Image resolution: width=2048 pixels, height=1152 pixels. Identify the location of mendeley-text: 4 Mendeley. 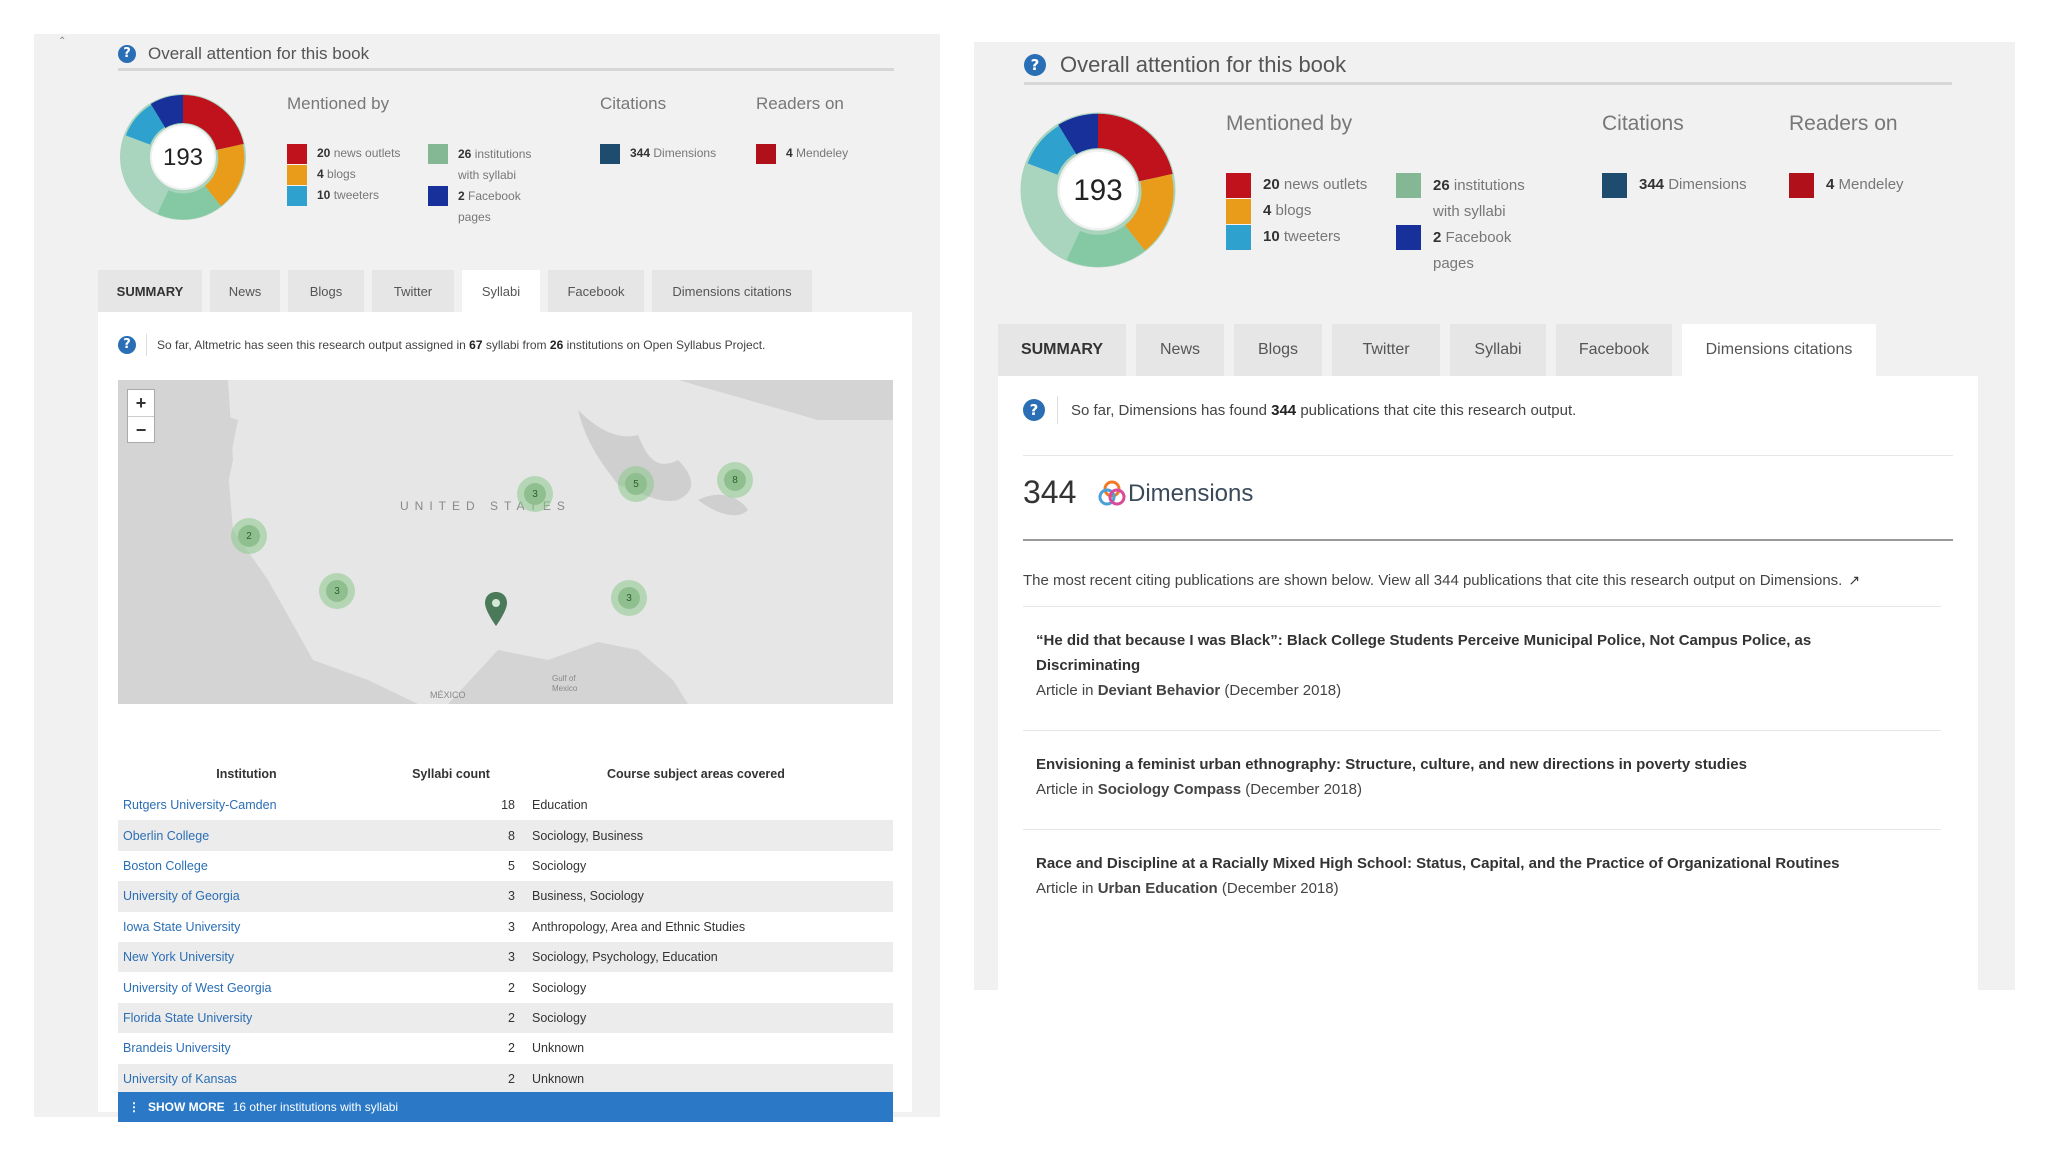
(817, 153).